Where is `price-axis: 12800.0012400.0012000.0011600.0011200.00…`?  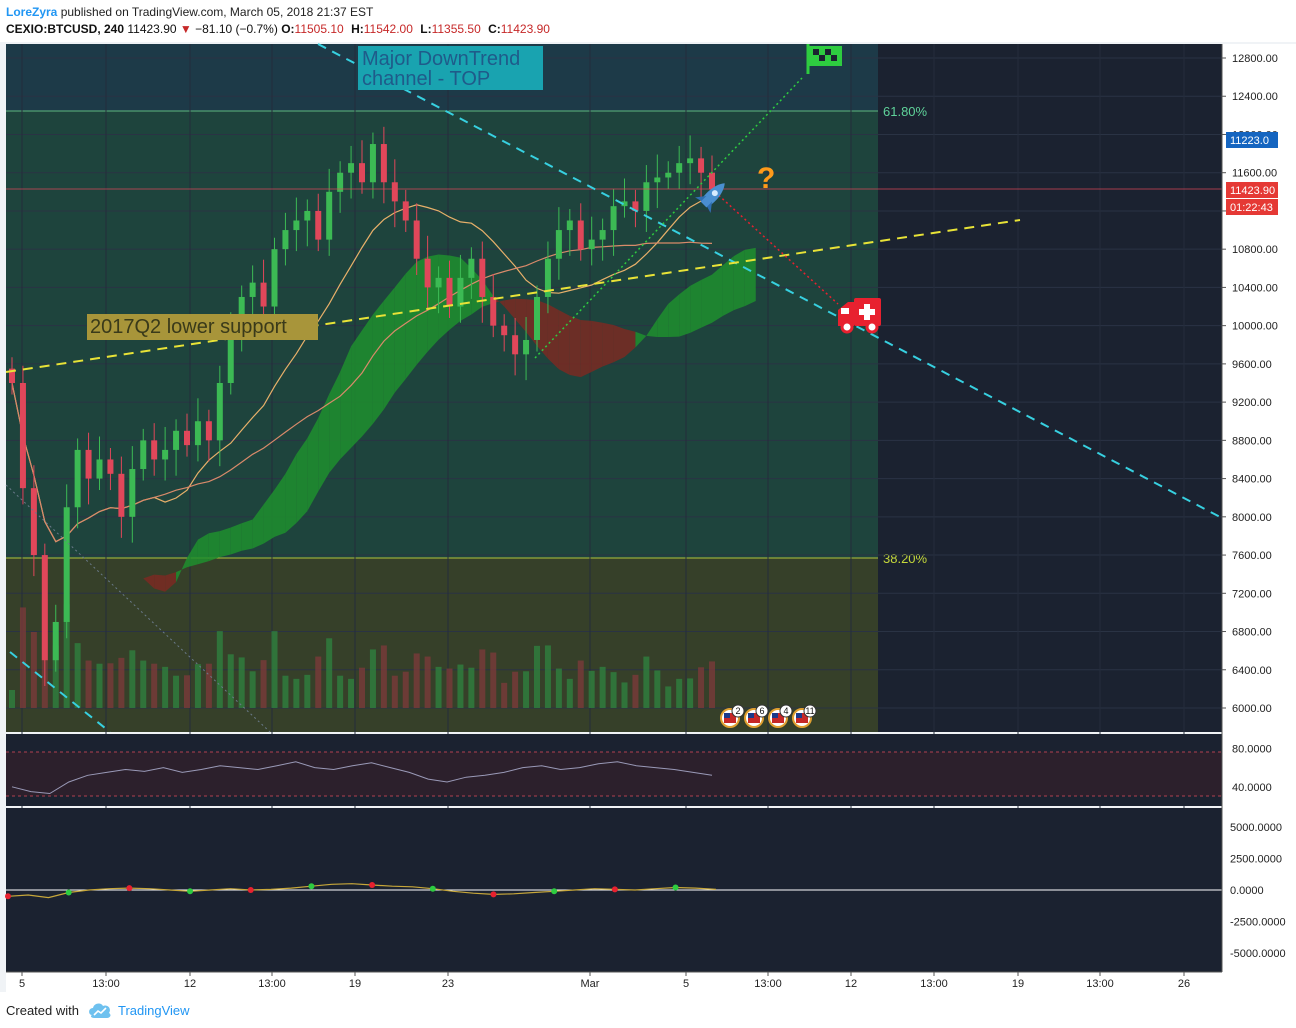
price-axis: 12800.0012400.0012000.0011600.0011200.00… is located at coordinates (1258, 508).